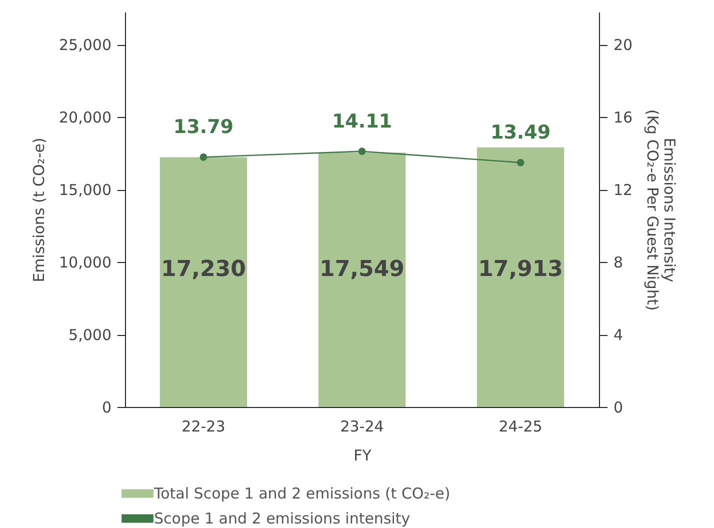  I want to click on y2-tick-label: 0, so click(619, 407).